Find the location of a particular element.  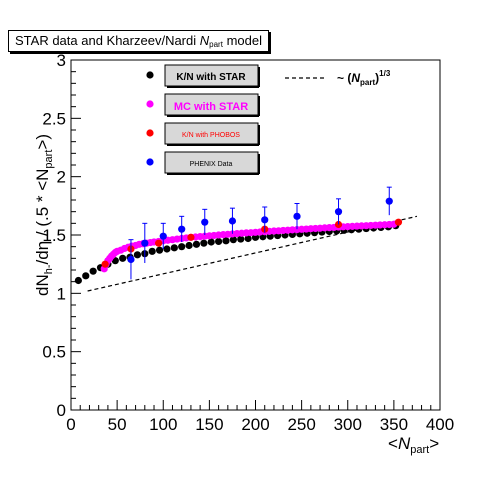

legend-entry-kn-star: K/N with STAR is located at coordinates (203, 76).